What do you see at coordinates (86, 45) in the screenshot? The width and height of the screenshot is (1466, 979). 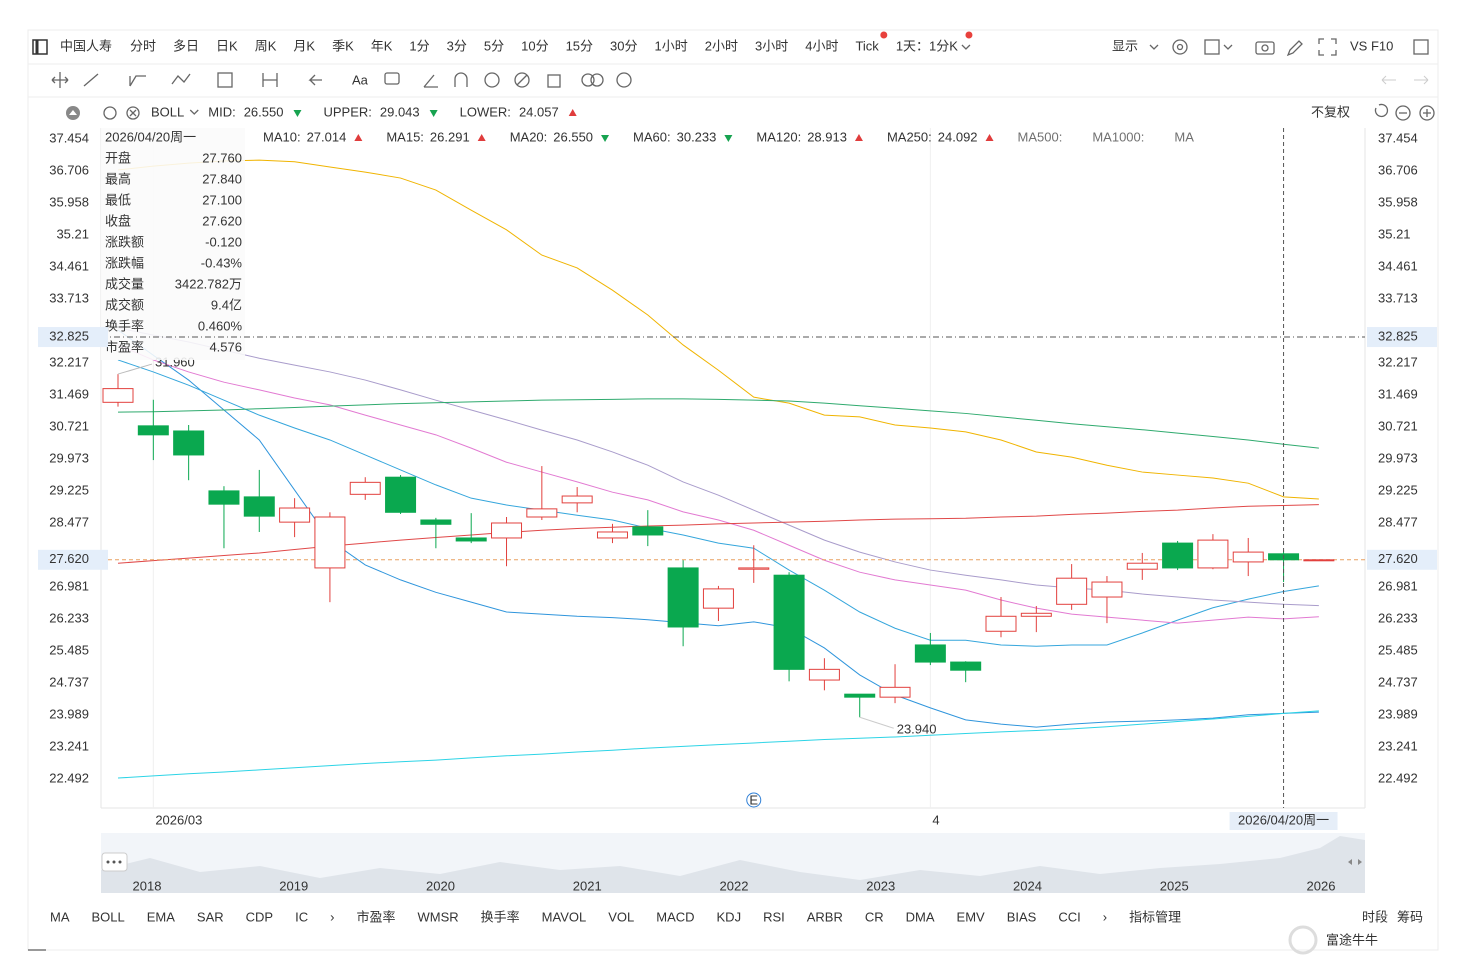 I see `stock-name: 中国人寿` at bounding box center [86, 45].